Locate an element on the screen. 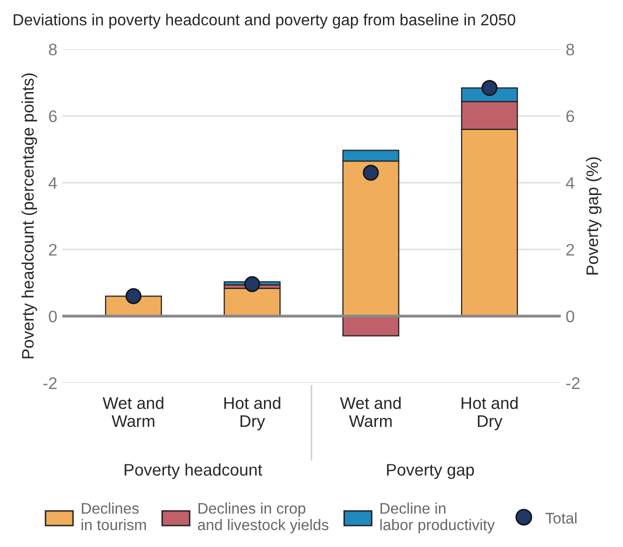 The image size is (623, 547). y2-tick-label: 4 is located at coordinates (570, 183).